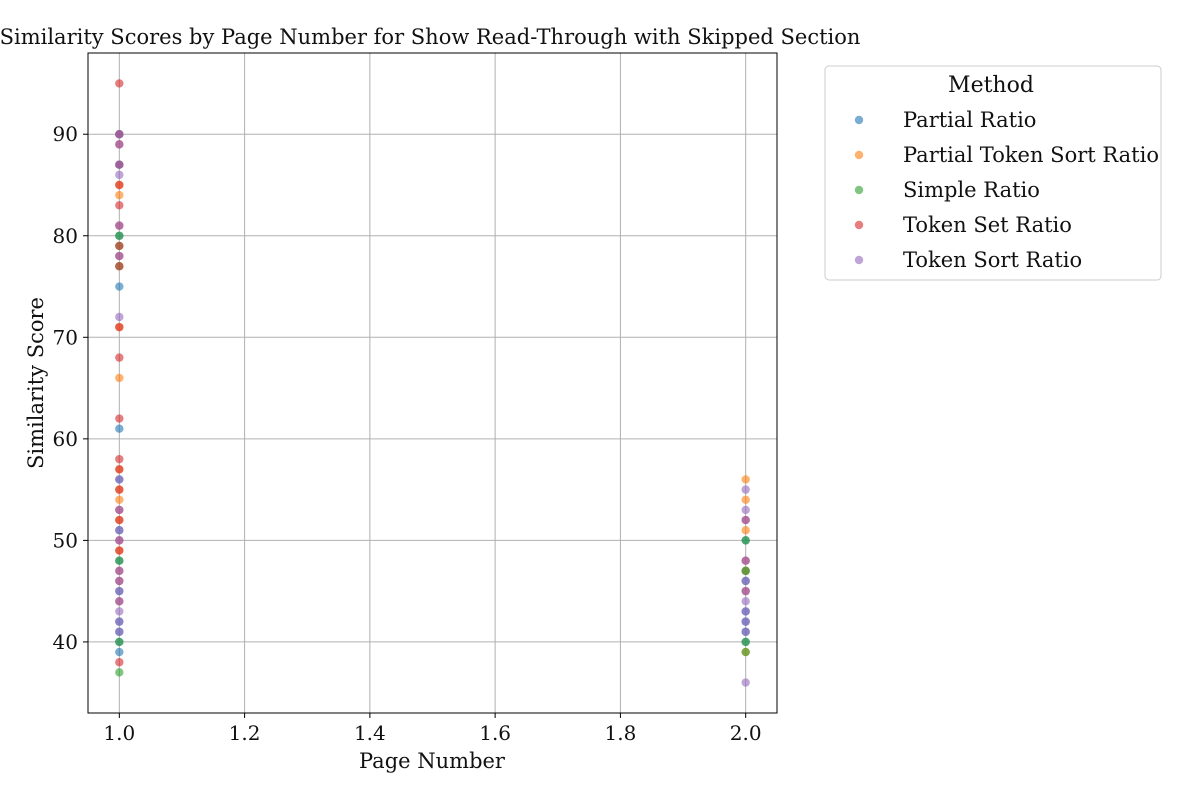 Image resolution: width=1200 pixels, height=804 pixels. Describe the element at coordinates (621, 733) in the screenshot. I see `x-tick-label: 1.8` at that location.